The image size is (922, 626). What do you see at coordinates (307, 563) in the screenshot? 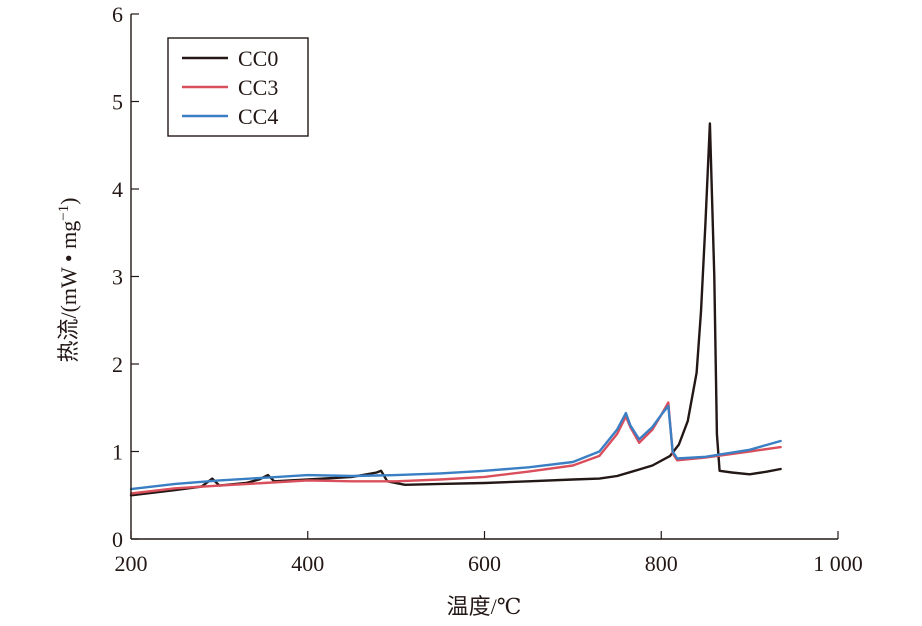
I see `x-tick-label: 400` at bounding box center [307, 563].